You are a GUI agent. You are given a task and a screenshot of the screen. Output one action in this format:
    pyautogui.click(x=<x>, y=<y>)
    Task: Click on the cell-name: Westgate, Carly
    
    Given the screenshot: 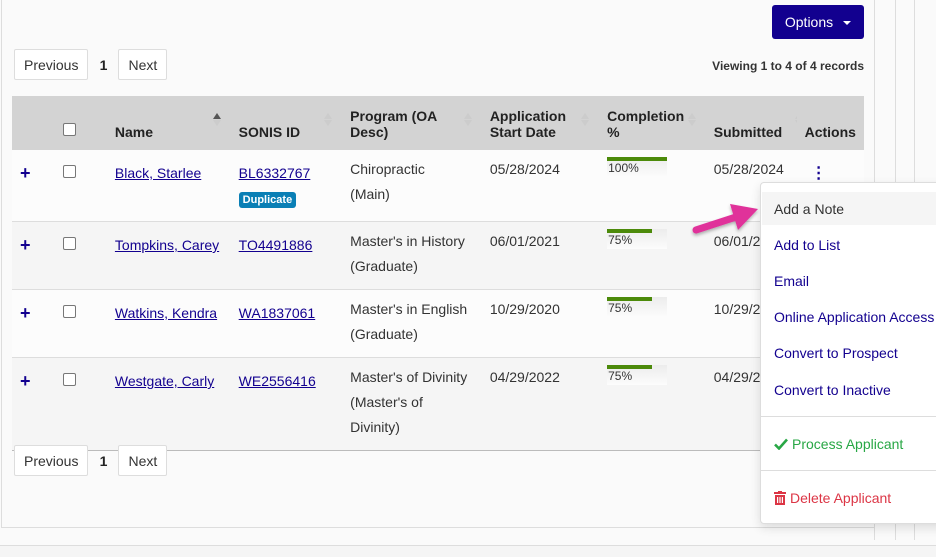 What is the action you would take?
    pyautogui.click(x=169, y=404)
    